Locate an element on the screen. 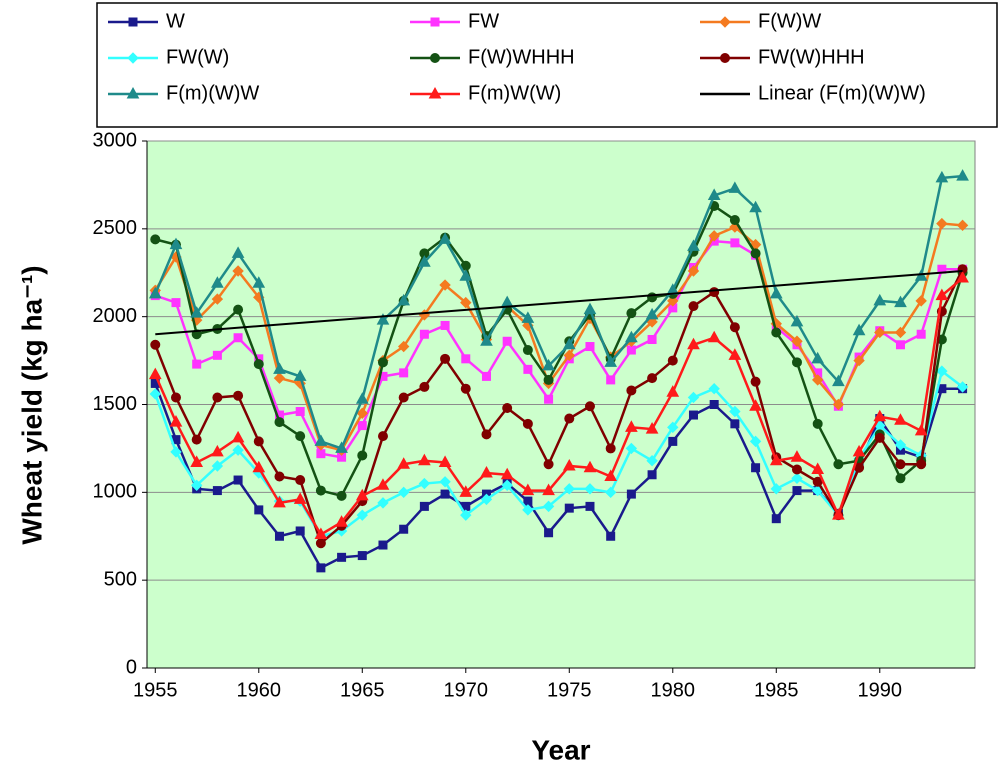 The image size is (1000, 770). x-tick-label: 1955 is located at coordinates (155, 690).